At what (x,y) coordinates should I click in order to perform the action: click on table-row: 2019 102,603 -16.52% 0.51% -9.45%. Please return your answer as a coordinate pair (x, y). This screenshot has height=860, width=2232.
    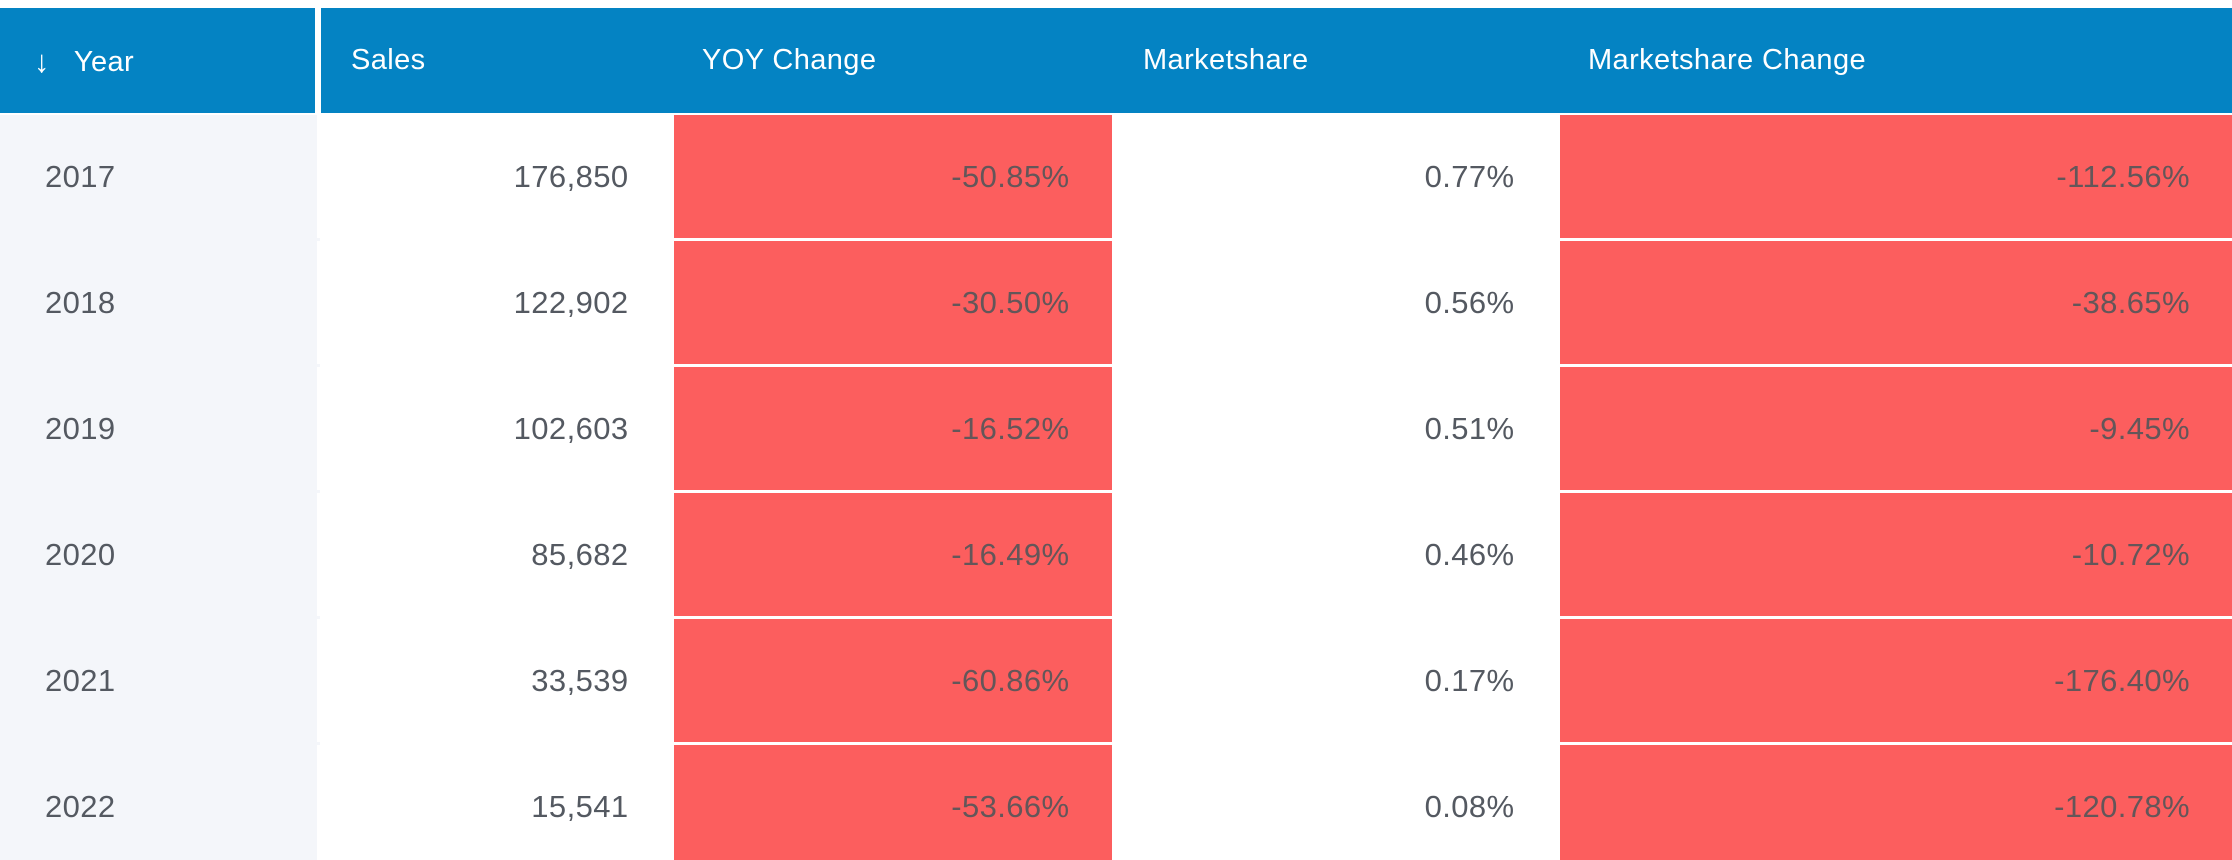
    Looking at the image, I should click on (1116, 429).